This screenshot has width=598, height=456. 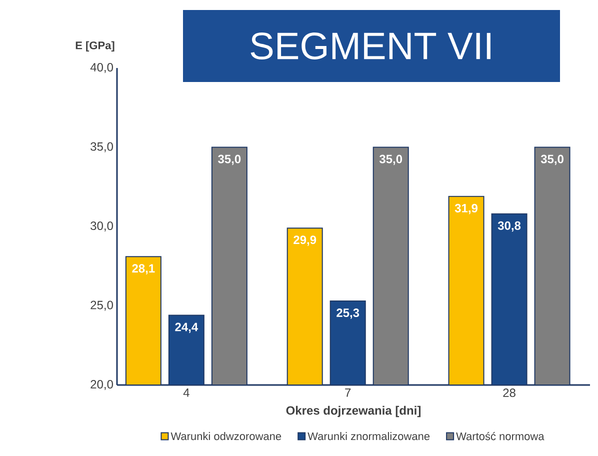 What do you see at coordinates (466, 209) in the screenshot?
I see `data-label: 31,9` at bounding box center [466, 209].